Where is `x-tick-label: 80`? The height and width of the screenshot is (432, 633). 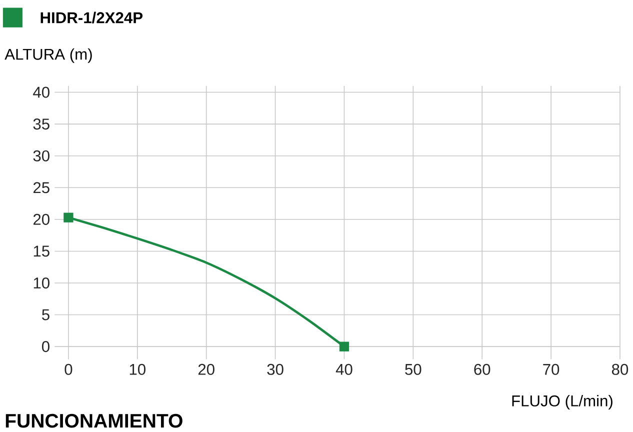
x-tick-label: 80 is located at coordinates (620, 369).